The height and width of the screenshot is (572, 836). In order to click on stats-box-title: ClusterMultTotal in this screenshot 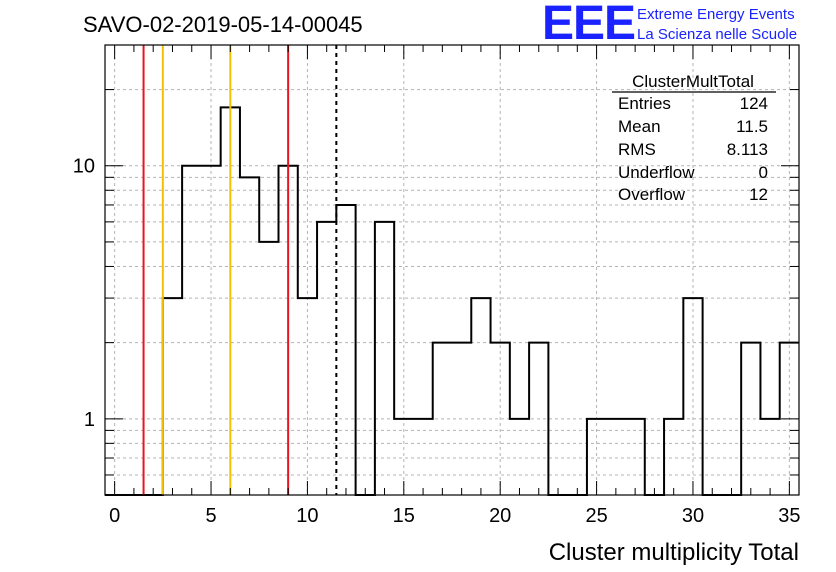, I will do `click(693, 81)`.